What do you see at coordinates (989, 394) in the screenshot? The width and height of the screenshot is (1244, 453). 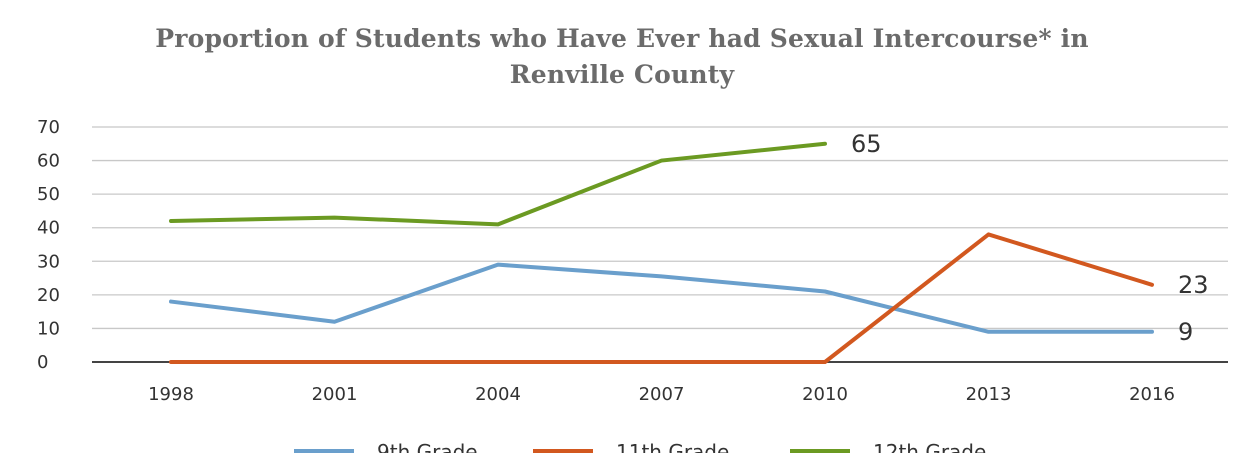 I see `x-tick-label: 2013` at bounding box center [989, 394].